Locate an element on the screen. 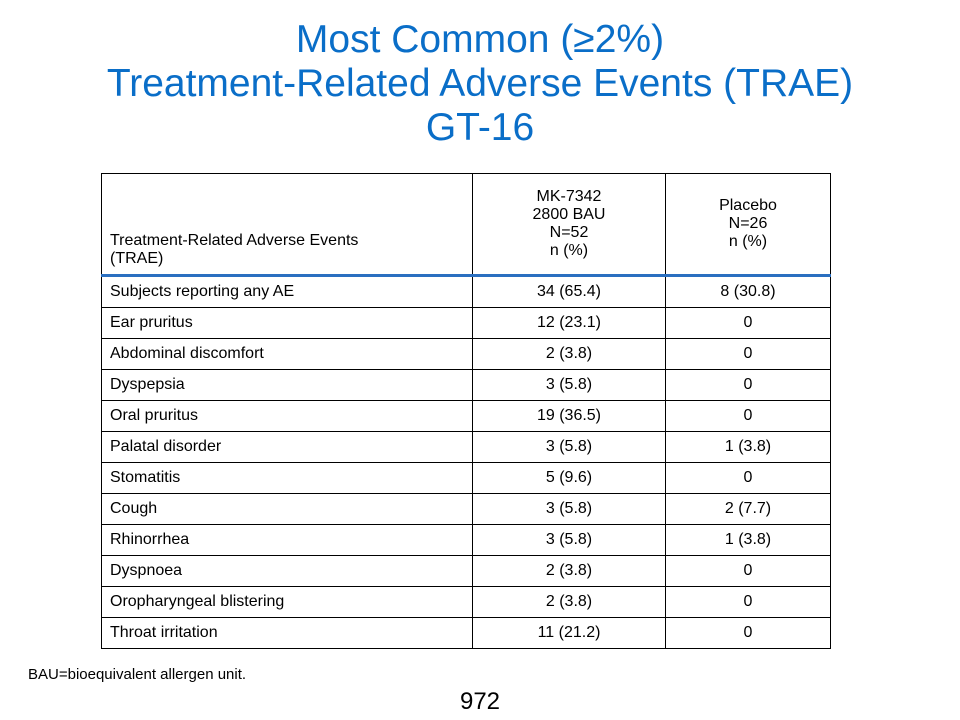  table-row: Throat irritation 11 (21.2) 0 is located at coordinates (466, 633).